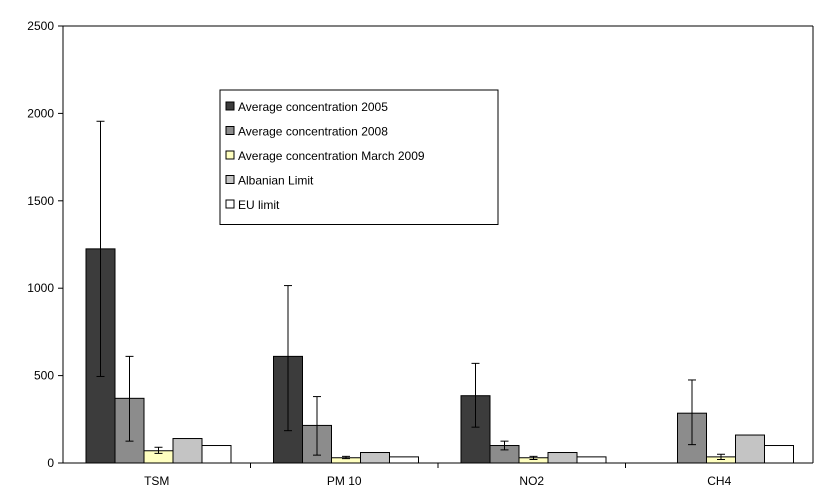 This screenshot has width=816, height=495. I want to click on x-tick-label: CH4, so click(719, 481).